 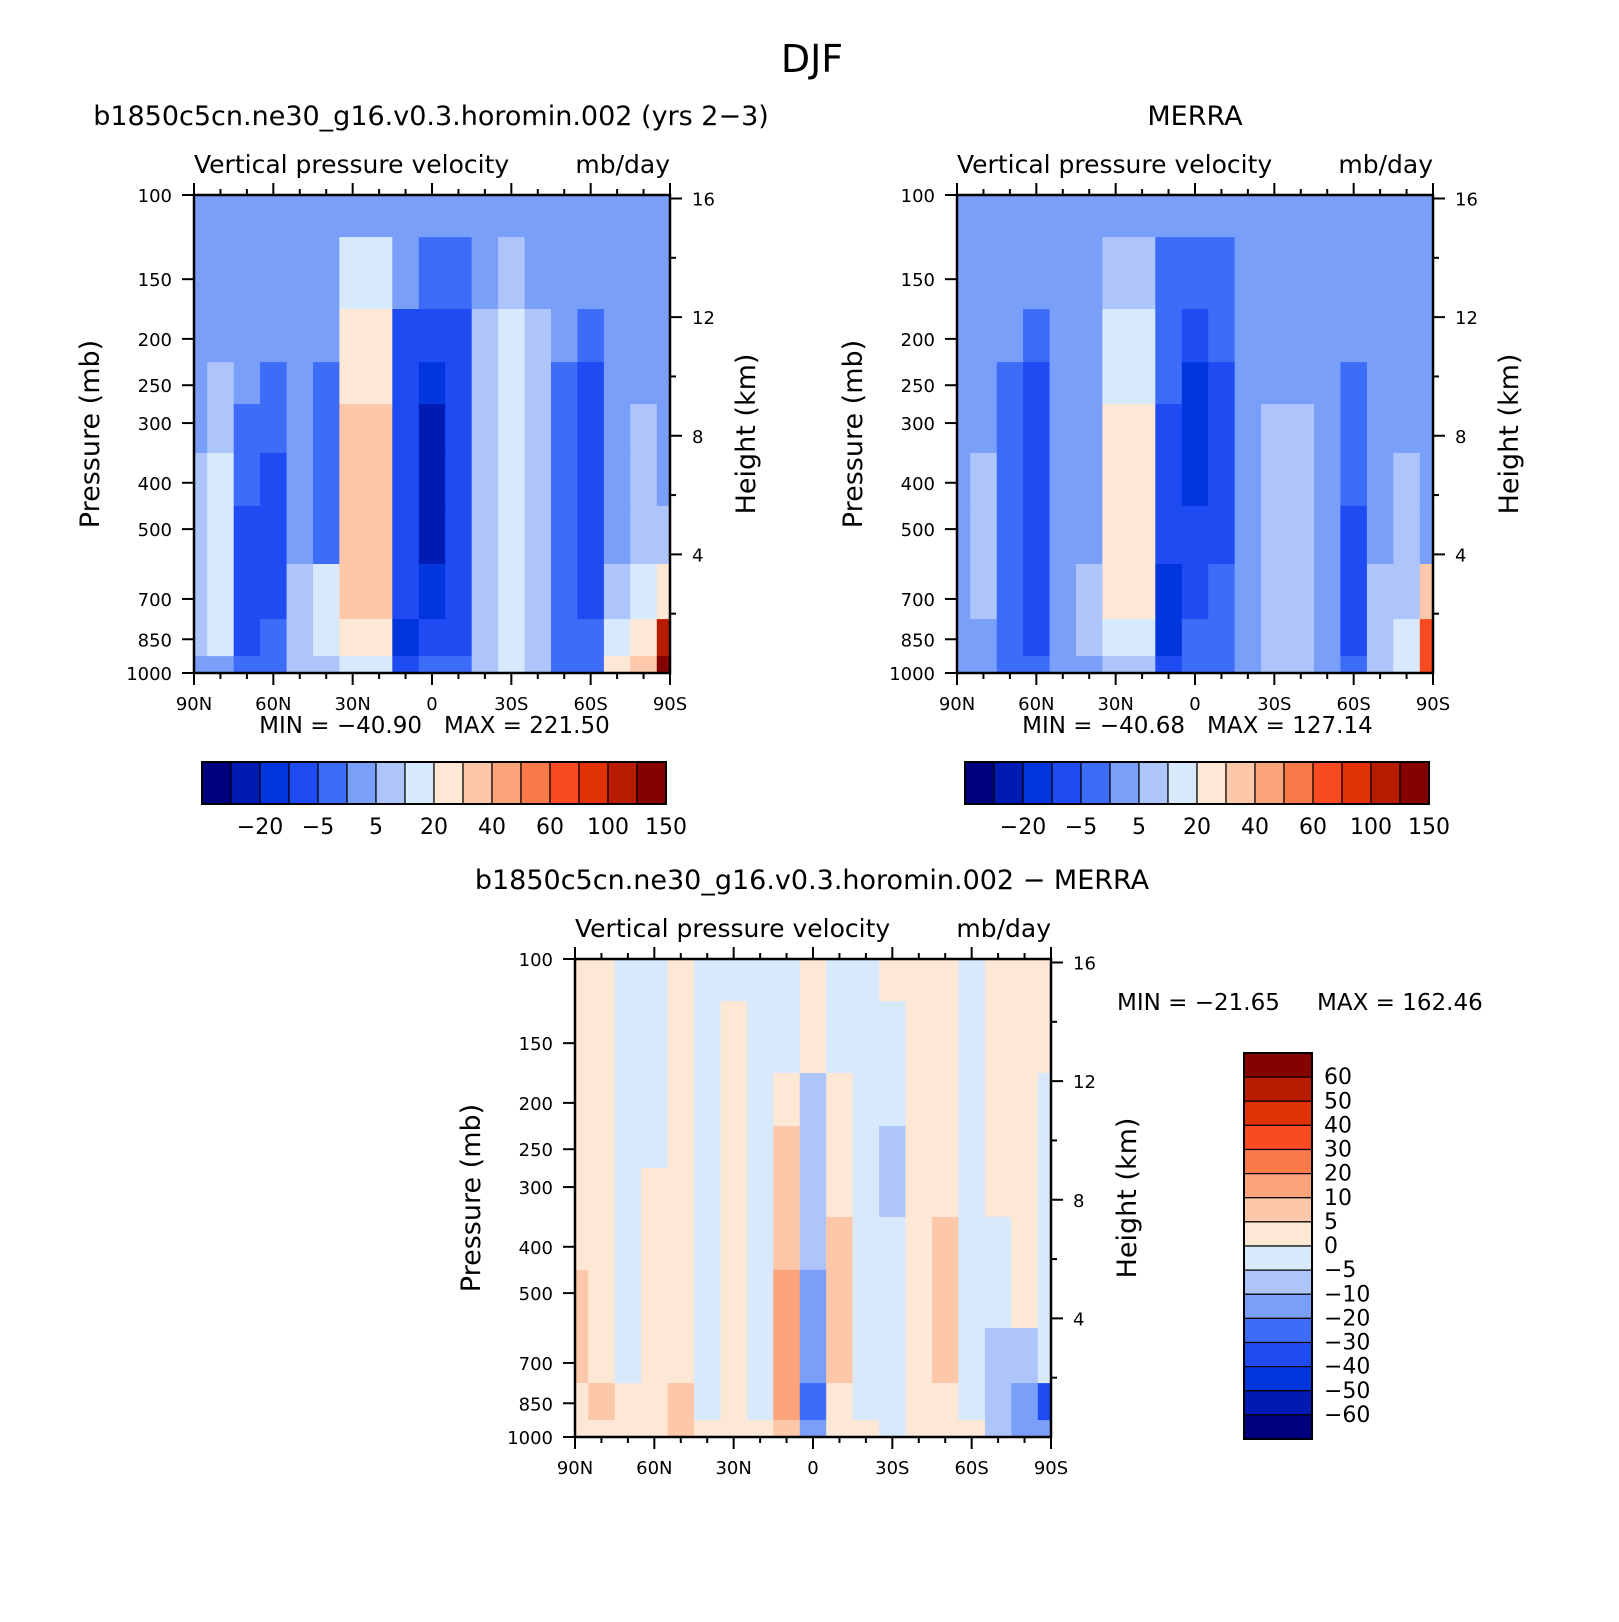 What do you see at coordinates (155, 340) in the screenshot?
I see `y-tick-label: 200` at bounding box center [155, 340].